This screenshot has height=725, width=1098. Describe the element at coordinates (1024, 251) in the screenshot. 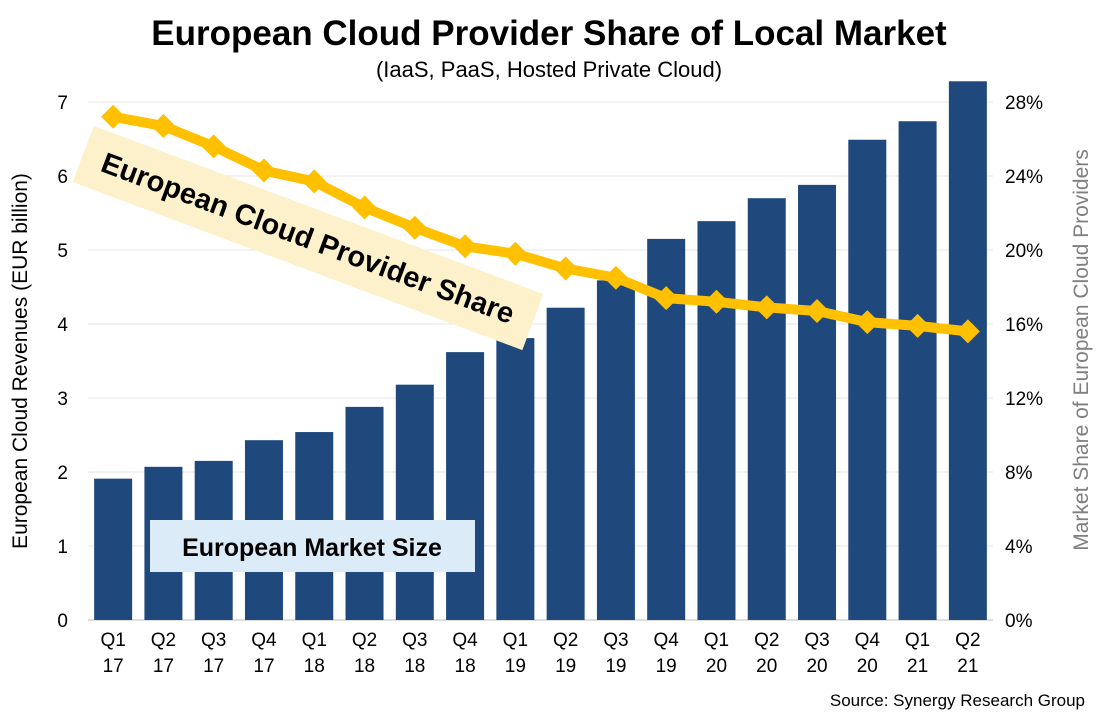

I see `y2-tick-label: 20%` at that location.